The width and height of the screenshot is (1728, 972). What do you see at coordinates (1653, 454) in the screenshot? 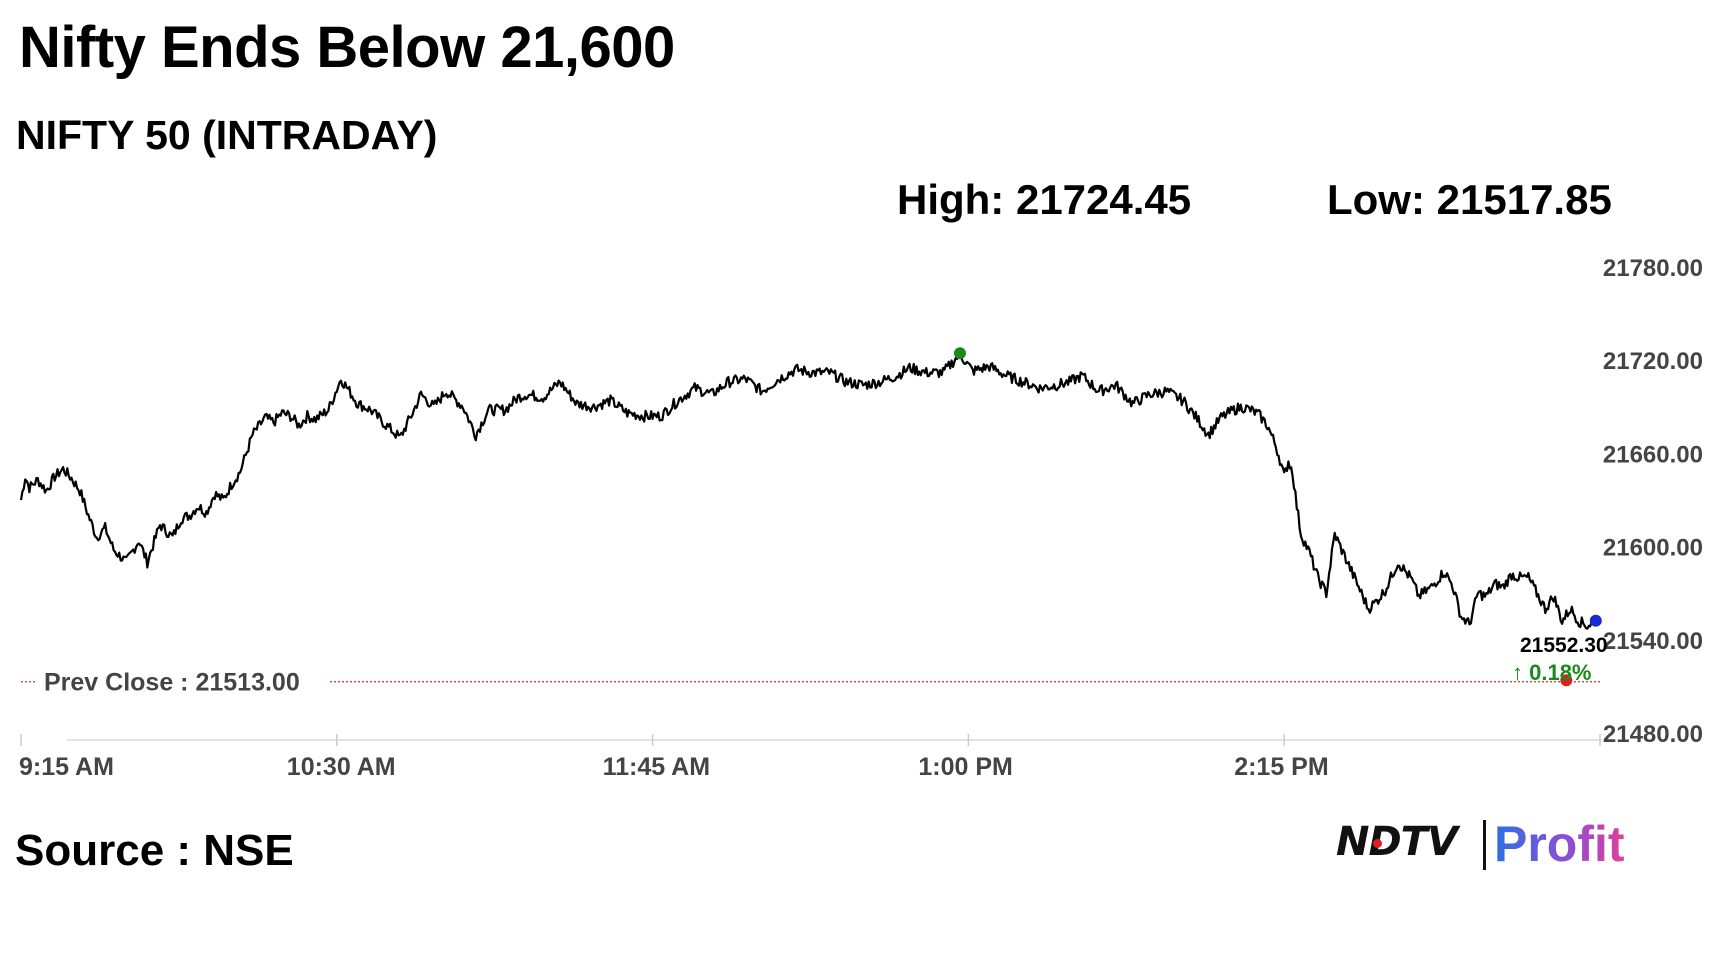
I see `y-tick-label: 21660.00` at bounding box center [1653, 454].